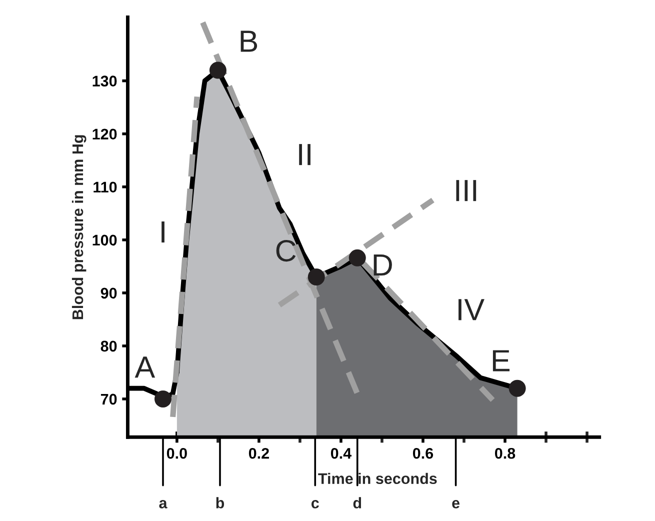 The width and height of the screenshot is (655, 521). Describe the element at coordinates (163, 504) in the screenshot. I see `annotation: a` at that location.